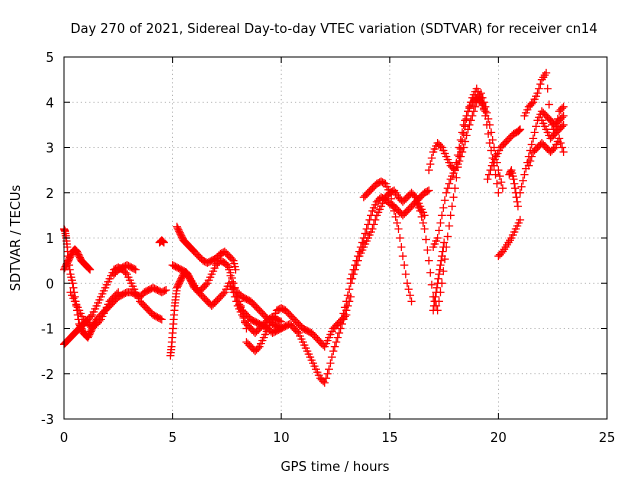 The width and height of the screenshot is (640, 480). Describe the element at coordinates (390, 438) in the screenshot. I see `x-tick-label: 15` at that location.